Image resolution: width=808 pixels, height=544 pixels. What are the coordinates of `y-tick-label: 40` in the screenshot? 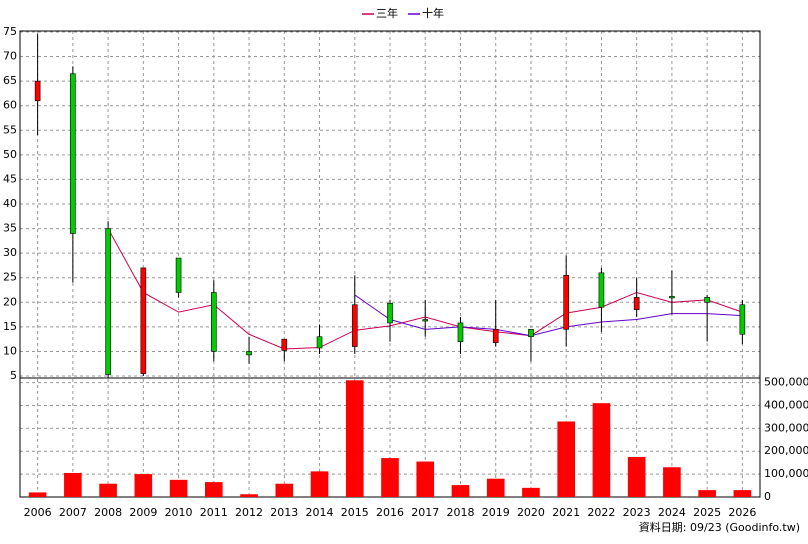 It's located at (10, 203).